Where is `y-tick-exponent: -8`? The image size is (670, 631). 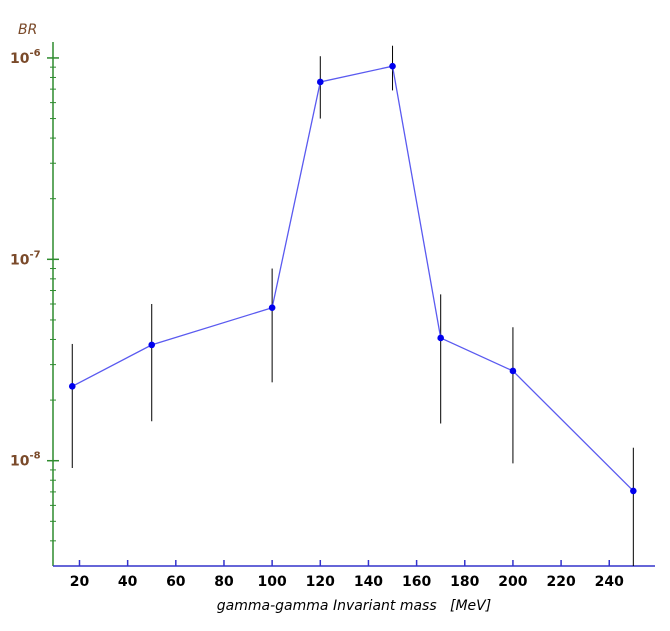 y-tick-exponent: -8 is located at coordinates (34, 456).